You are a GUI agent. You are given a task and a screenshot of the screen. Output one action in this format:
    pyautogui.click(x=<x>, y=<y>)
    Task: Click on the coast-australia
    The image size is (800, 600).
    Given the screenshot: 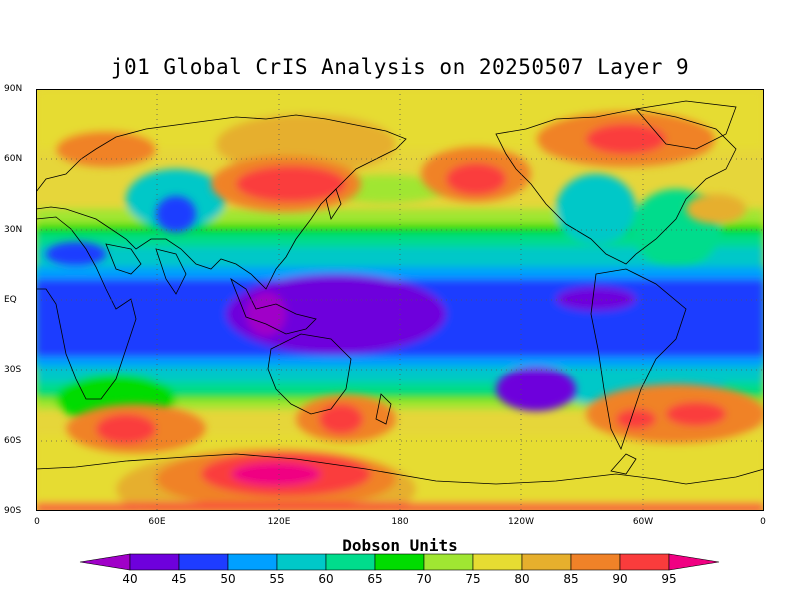 What is the action you would take?
    pyautogui.click(x=309, y=374)
    